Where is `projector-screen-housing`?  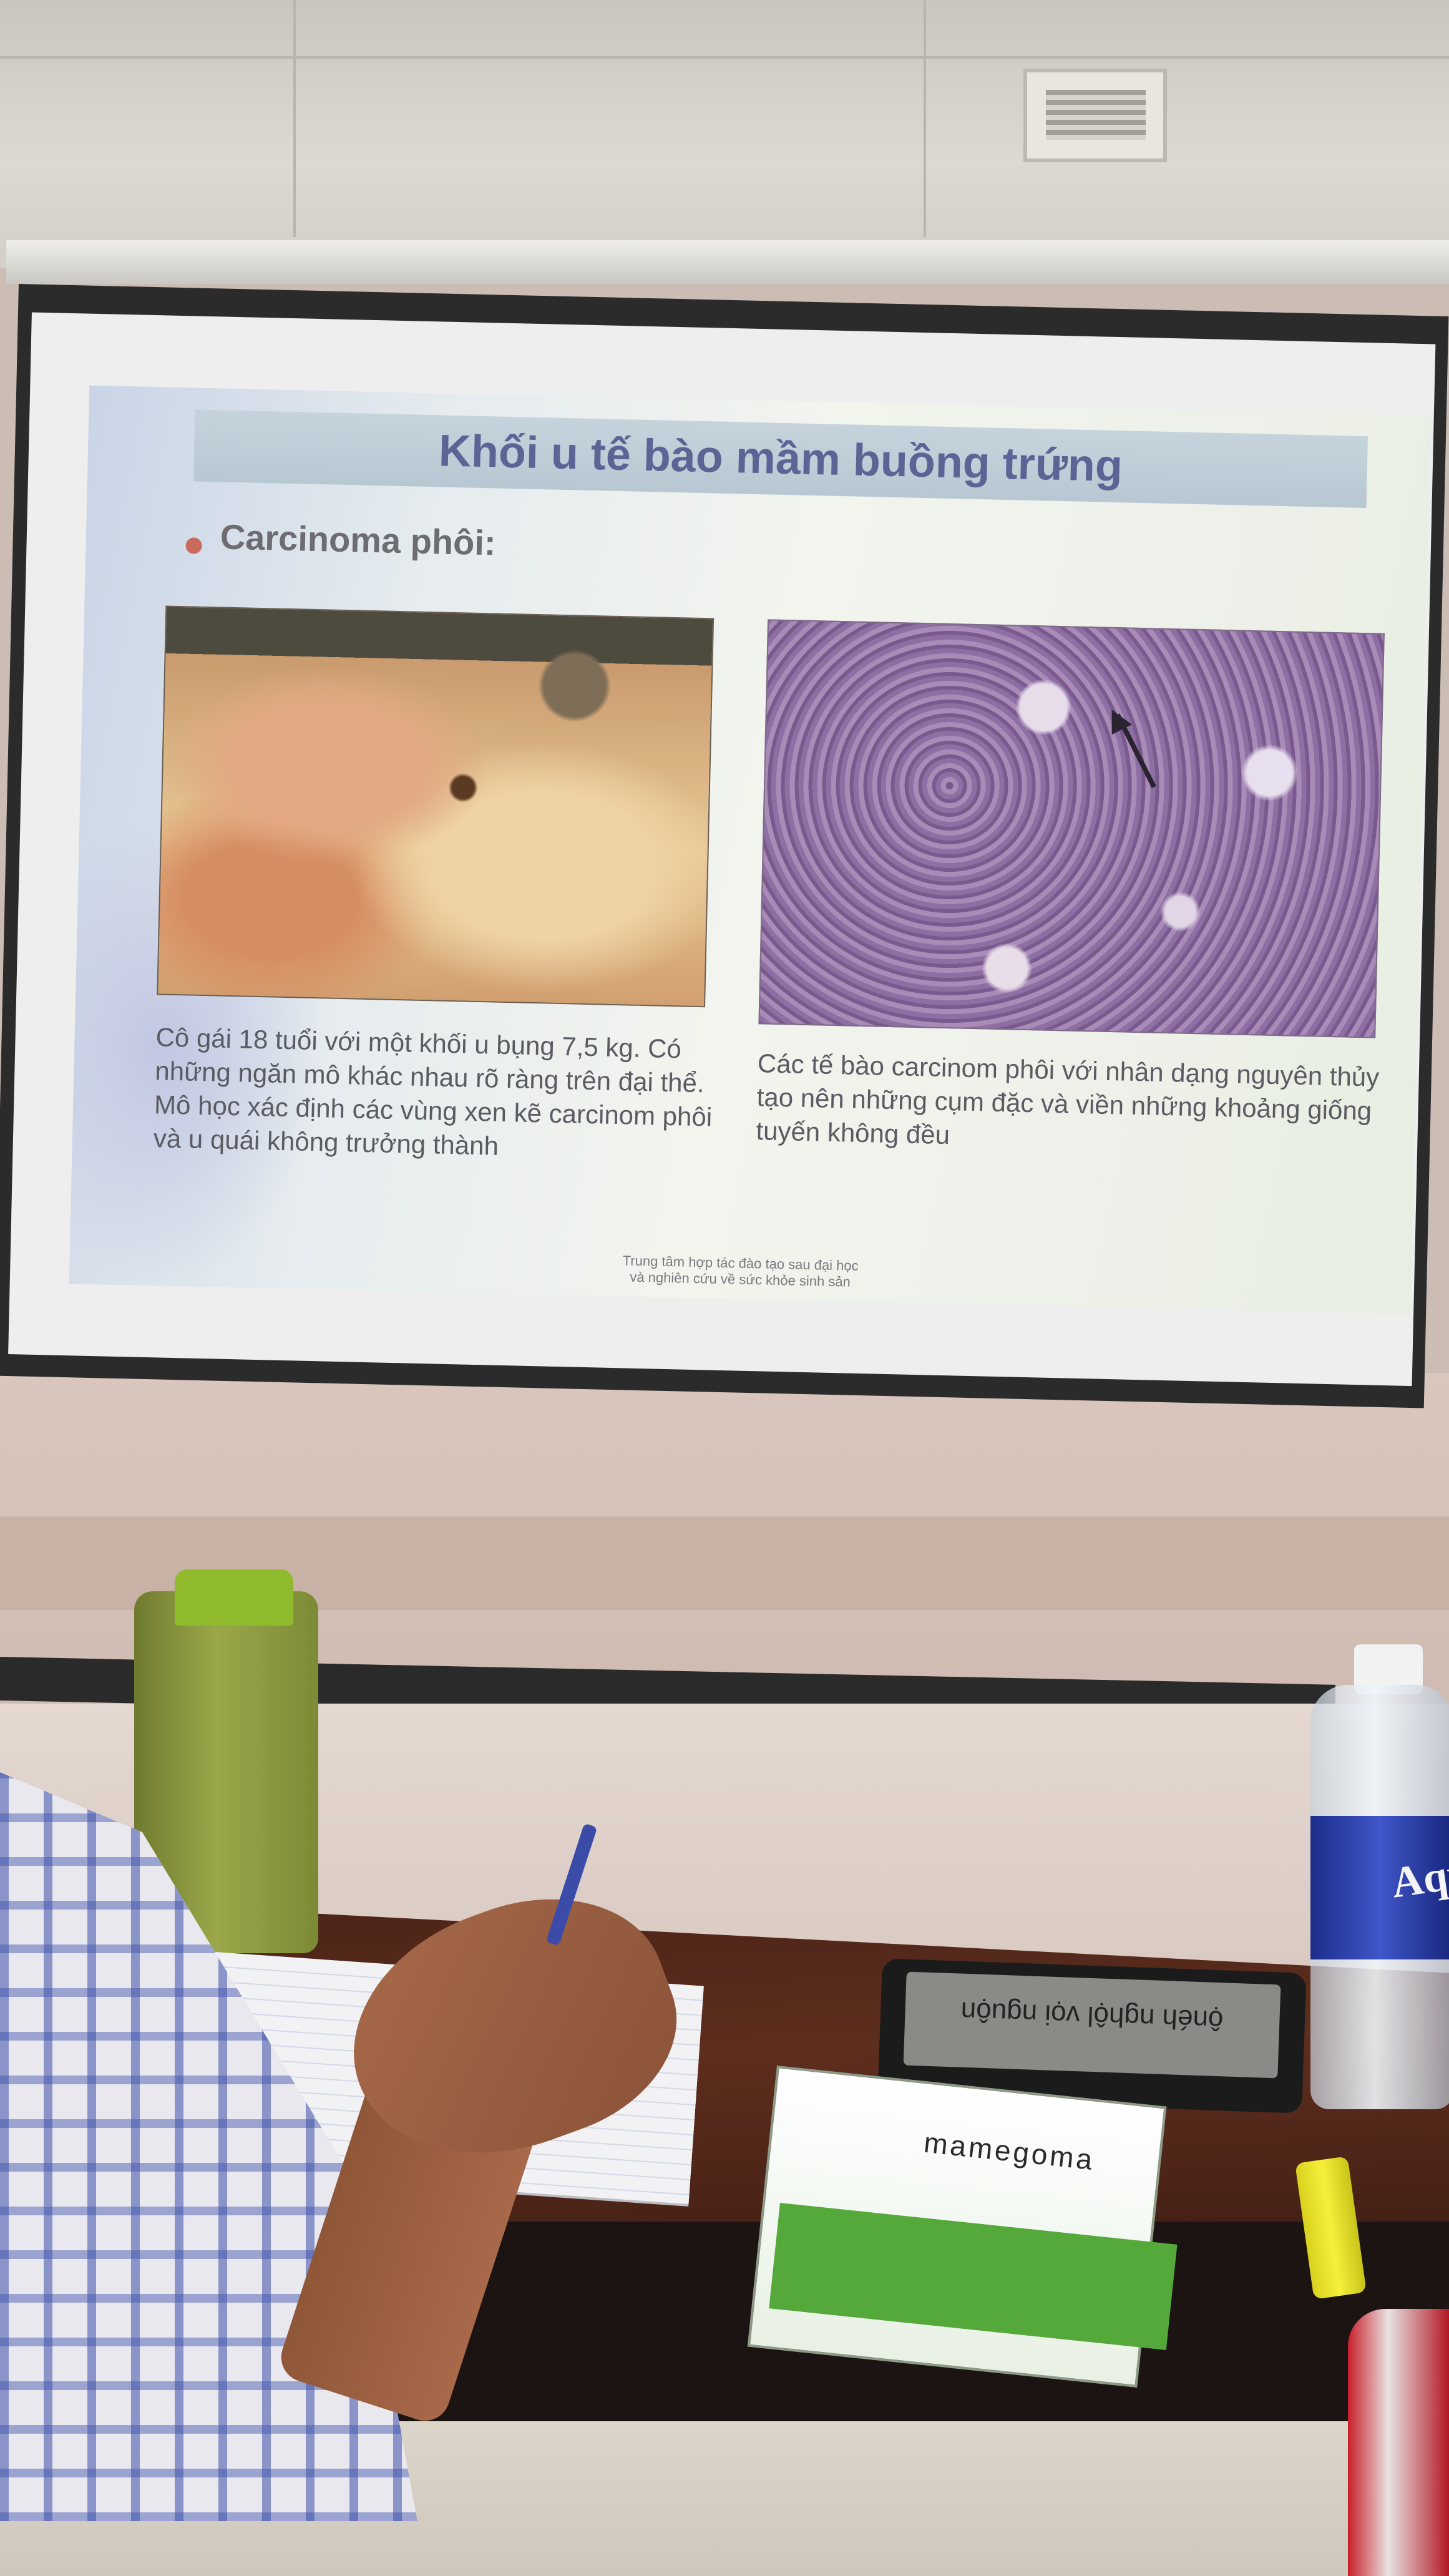
projector-screen-housing is located at coordinates (727, 262).